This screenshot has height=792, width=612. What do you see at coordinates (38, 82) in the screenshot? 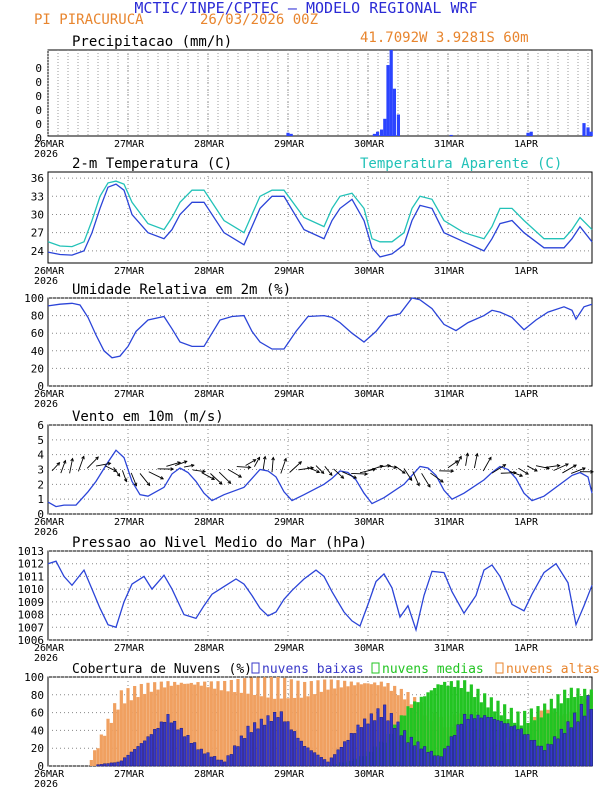
I see `y-tick-label: 0` at bounding box center [38, 82].